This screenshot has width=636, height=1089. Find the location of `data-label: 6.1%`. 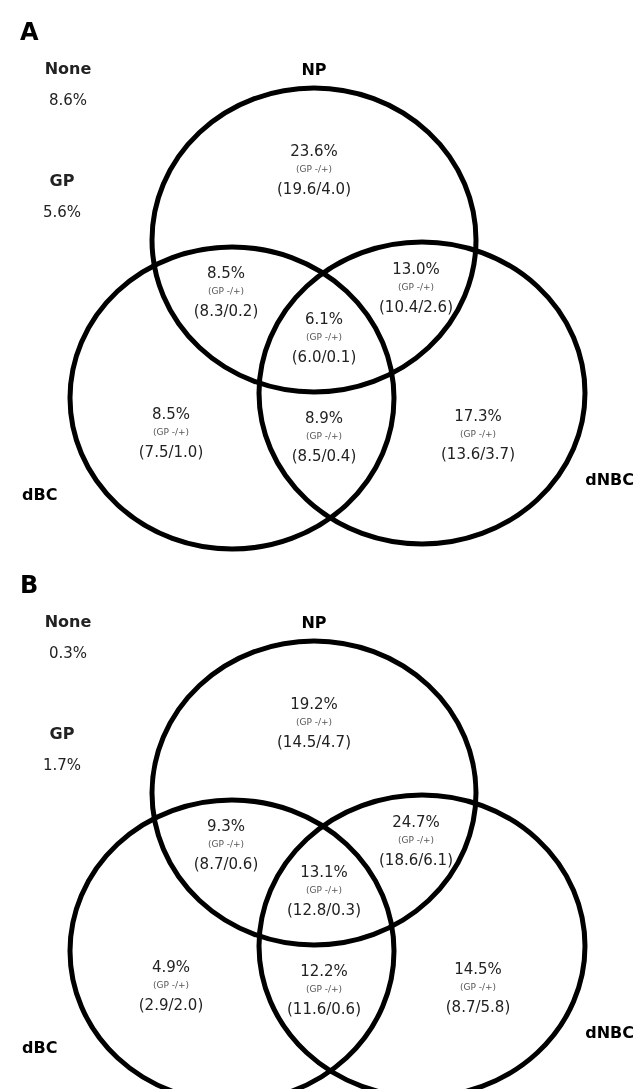

data-label: 6.1% is located at coordinates (324, 319).